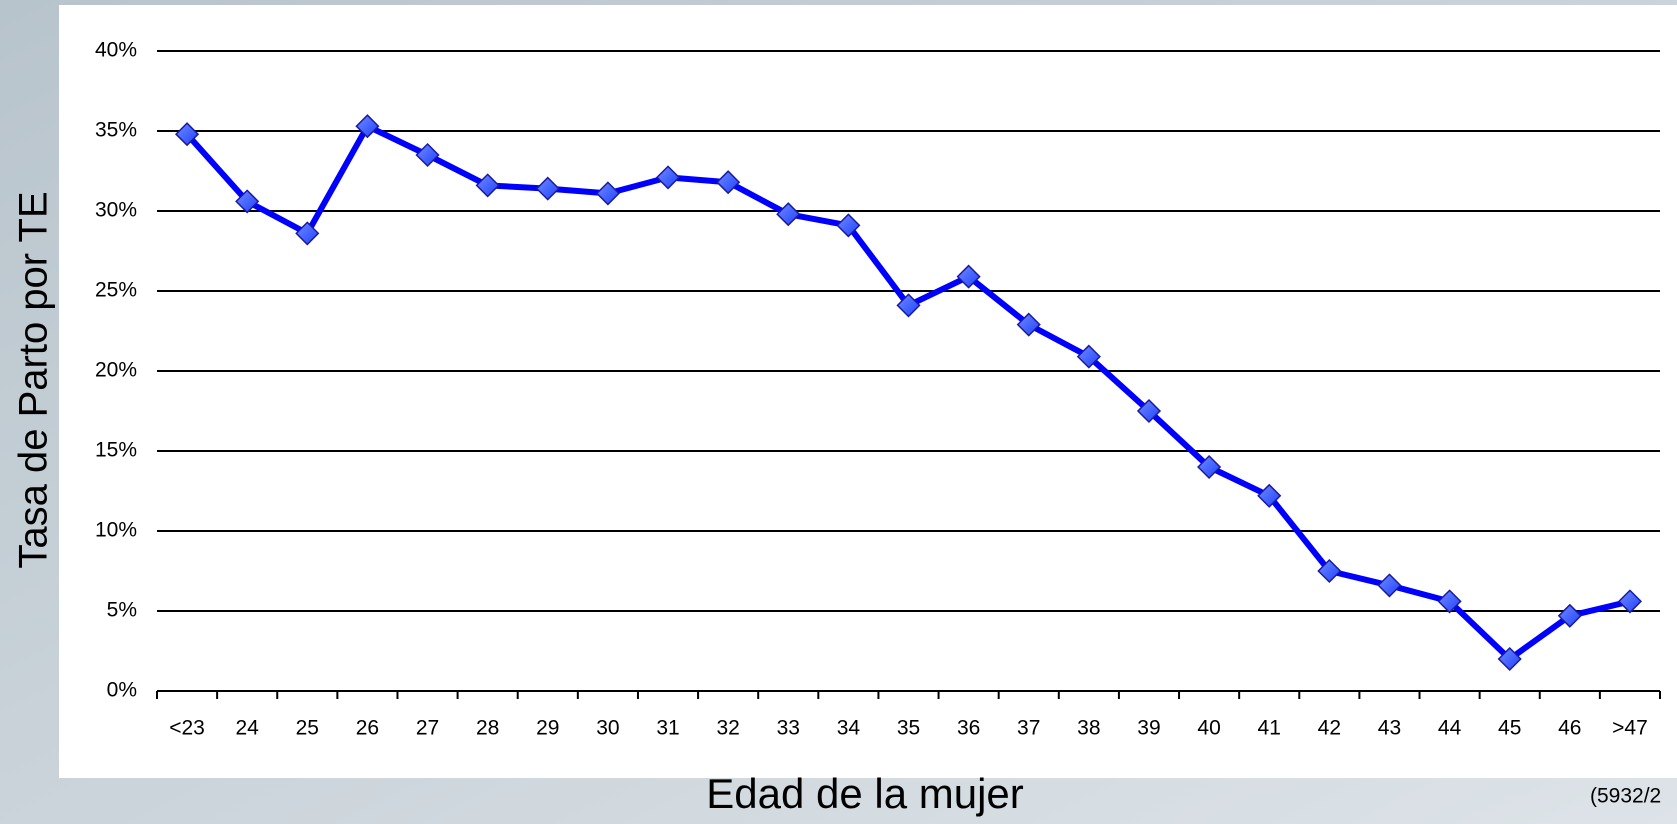 This screenshot has height=824, width=1677. Describe the element at coordinates (788, 728) in the screenshot. I see `x-tick-label: 33` at that location.